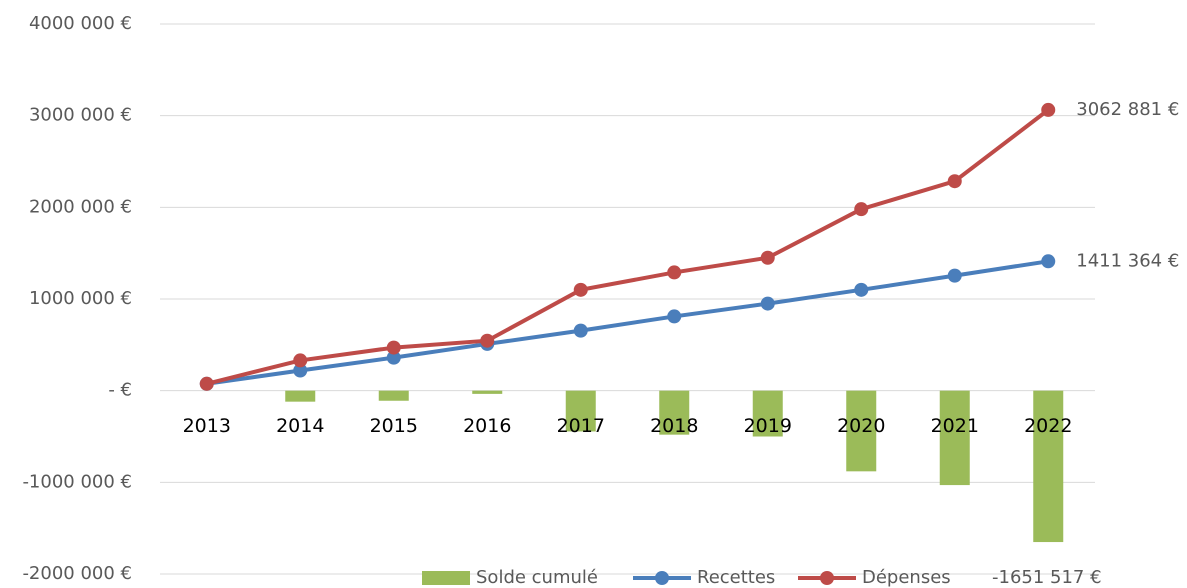 The image size is (1187, 588). Describe the element at coordinates (80, 206) in the screenshot. I see `y-tick-label: 2000 000 €` at that location.